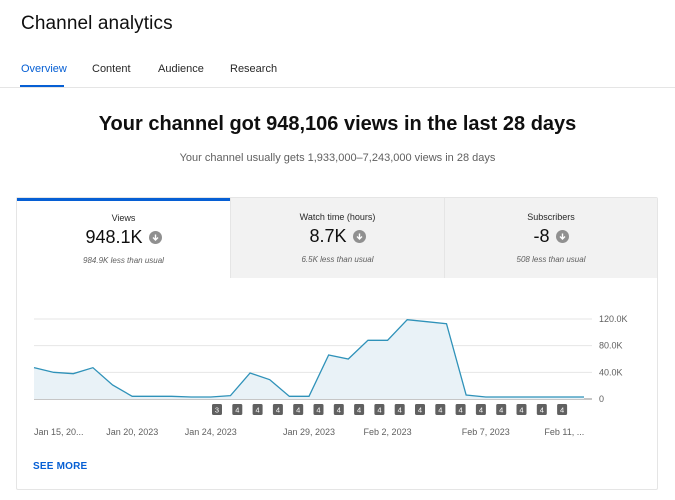 The height and width of the screenshot is (500, 675). I want to click on metric-value-row: 8.7K, so click(337, 236).